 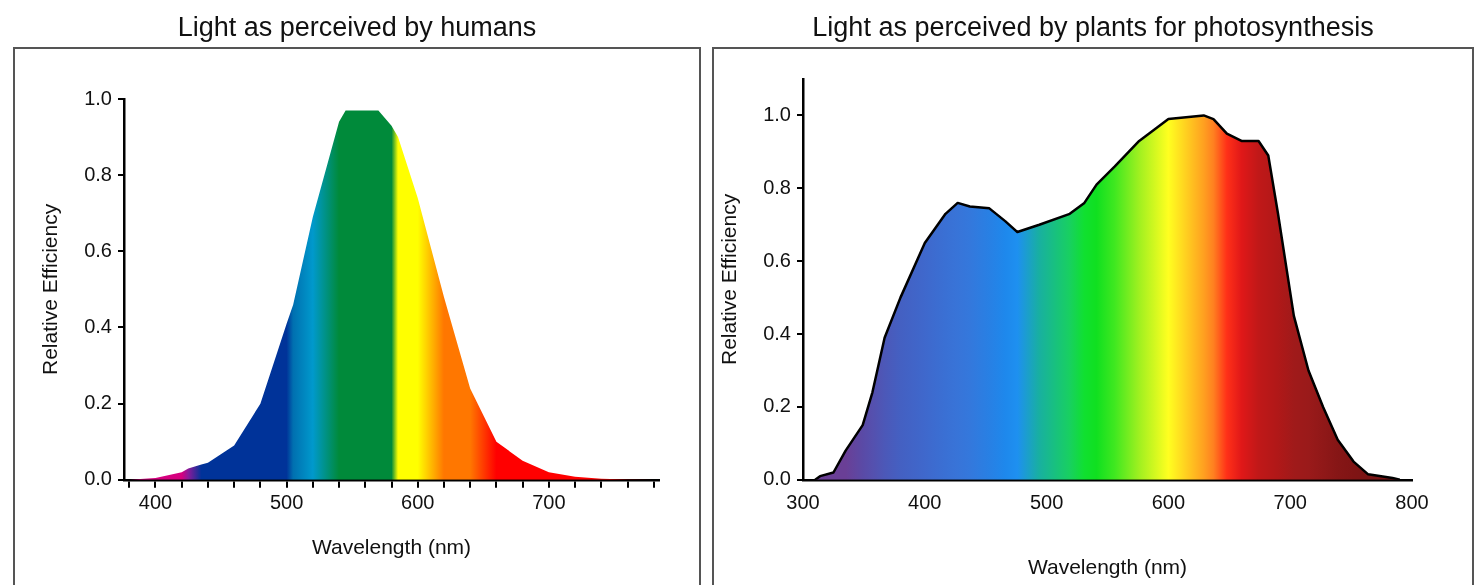 I want to click on chart-title: Light as perceived by plants for photosynthesis, so click(x=1093, y=27).